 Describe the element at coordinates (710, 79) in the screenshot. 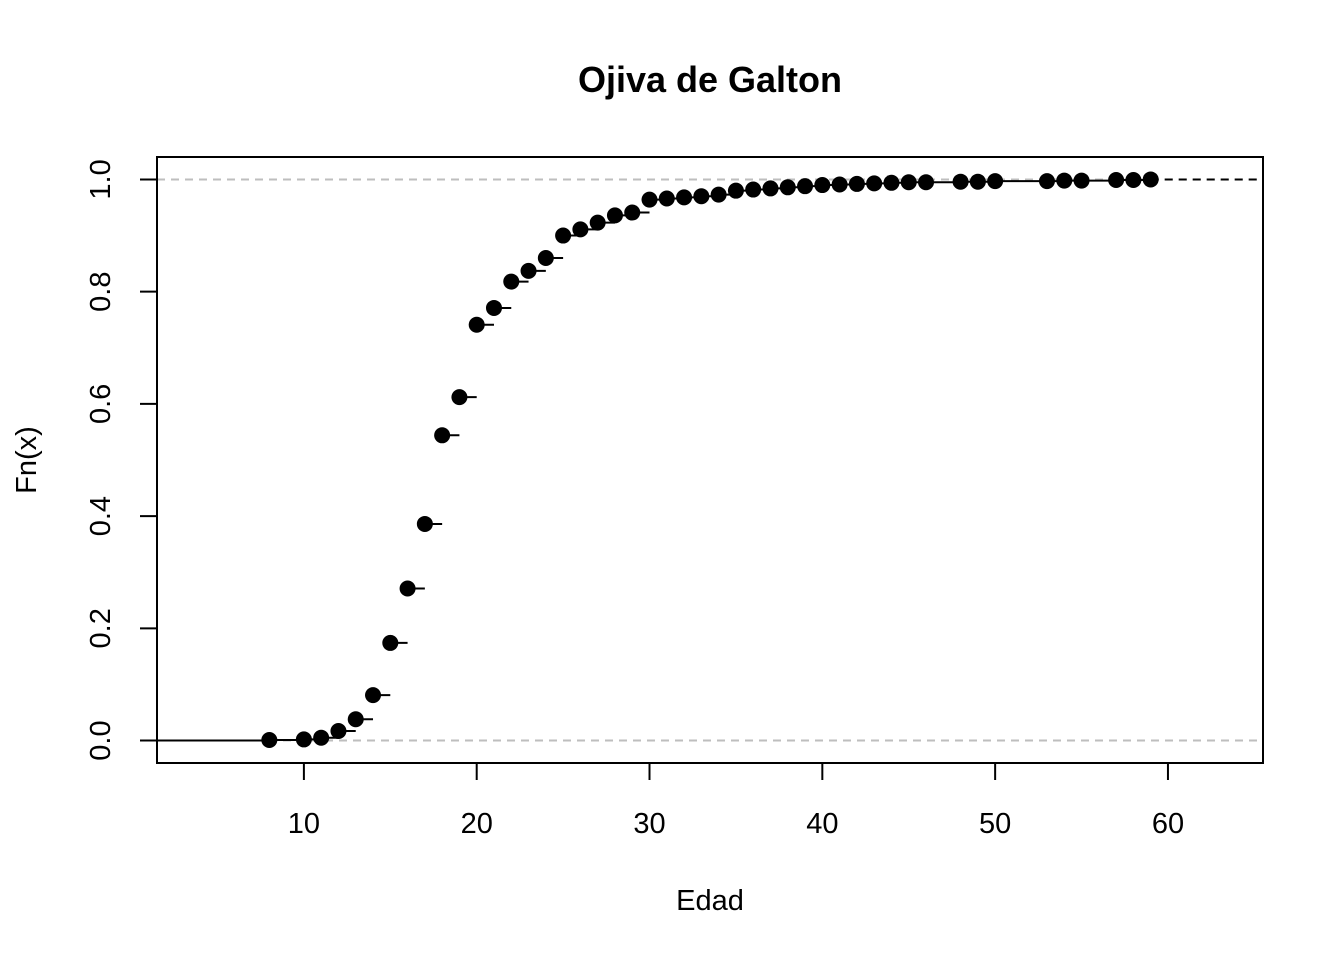

I see `chart-title: Ojiva de Galton` at that location.